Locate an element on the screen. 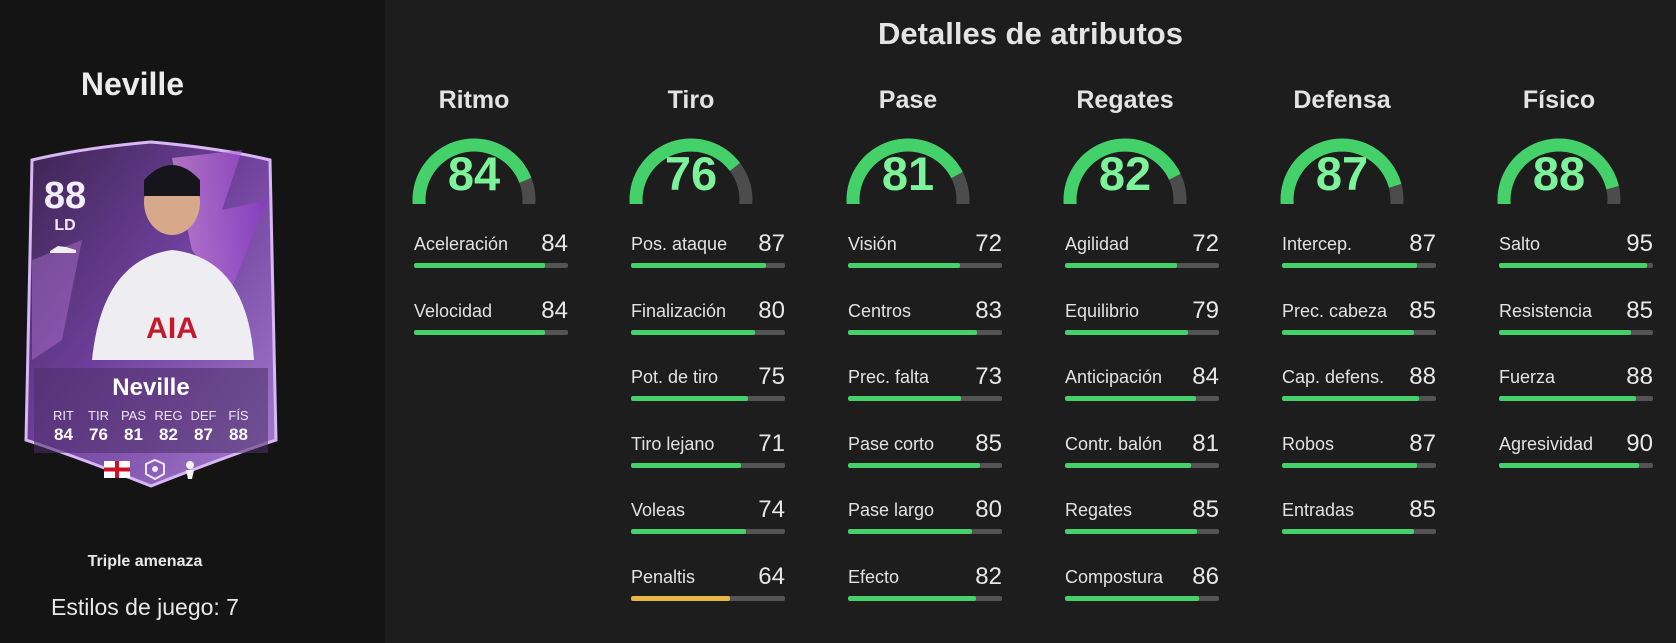  attribute-row: Finalización 80 is located at coordinates (711, 330).